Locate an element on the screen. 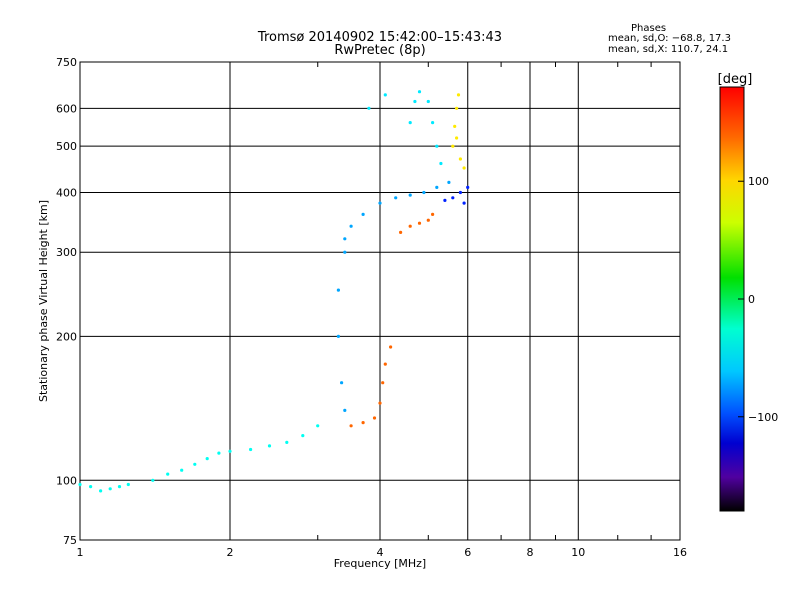 The image size is (800, 600). y-tick-label: 300 is located at coordinates (66, 252).